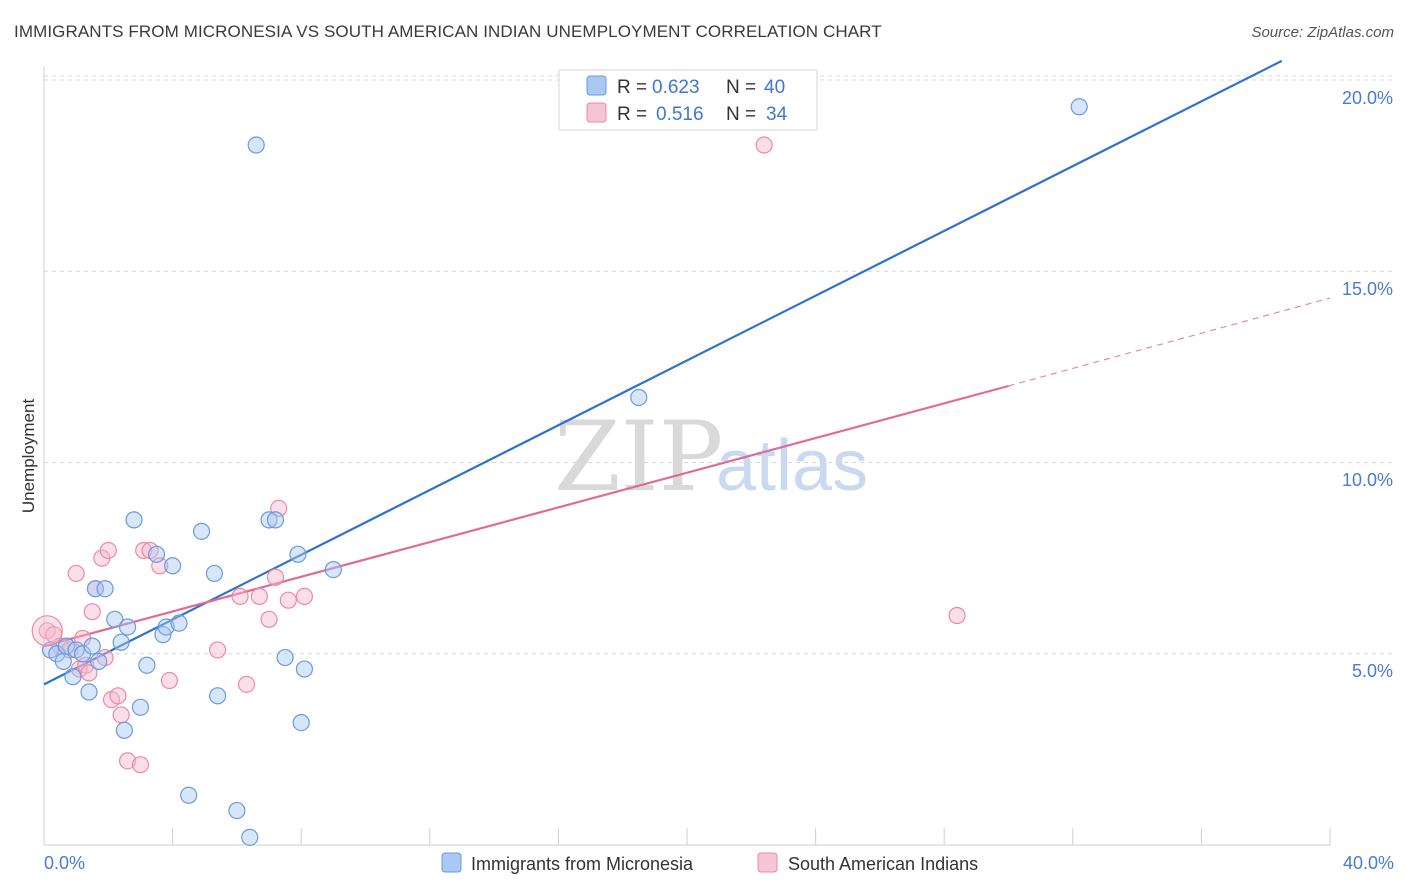 This screenshot has height=892, width=1406. What do you see at coordinates (792, 466) in the screenshot?
I see `watermark-atlas: atlas` at bounding box center [792, 466].